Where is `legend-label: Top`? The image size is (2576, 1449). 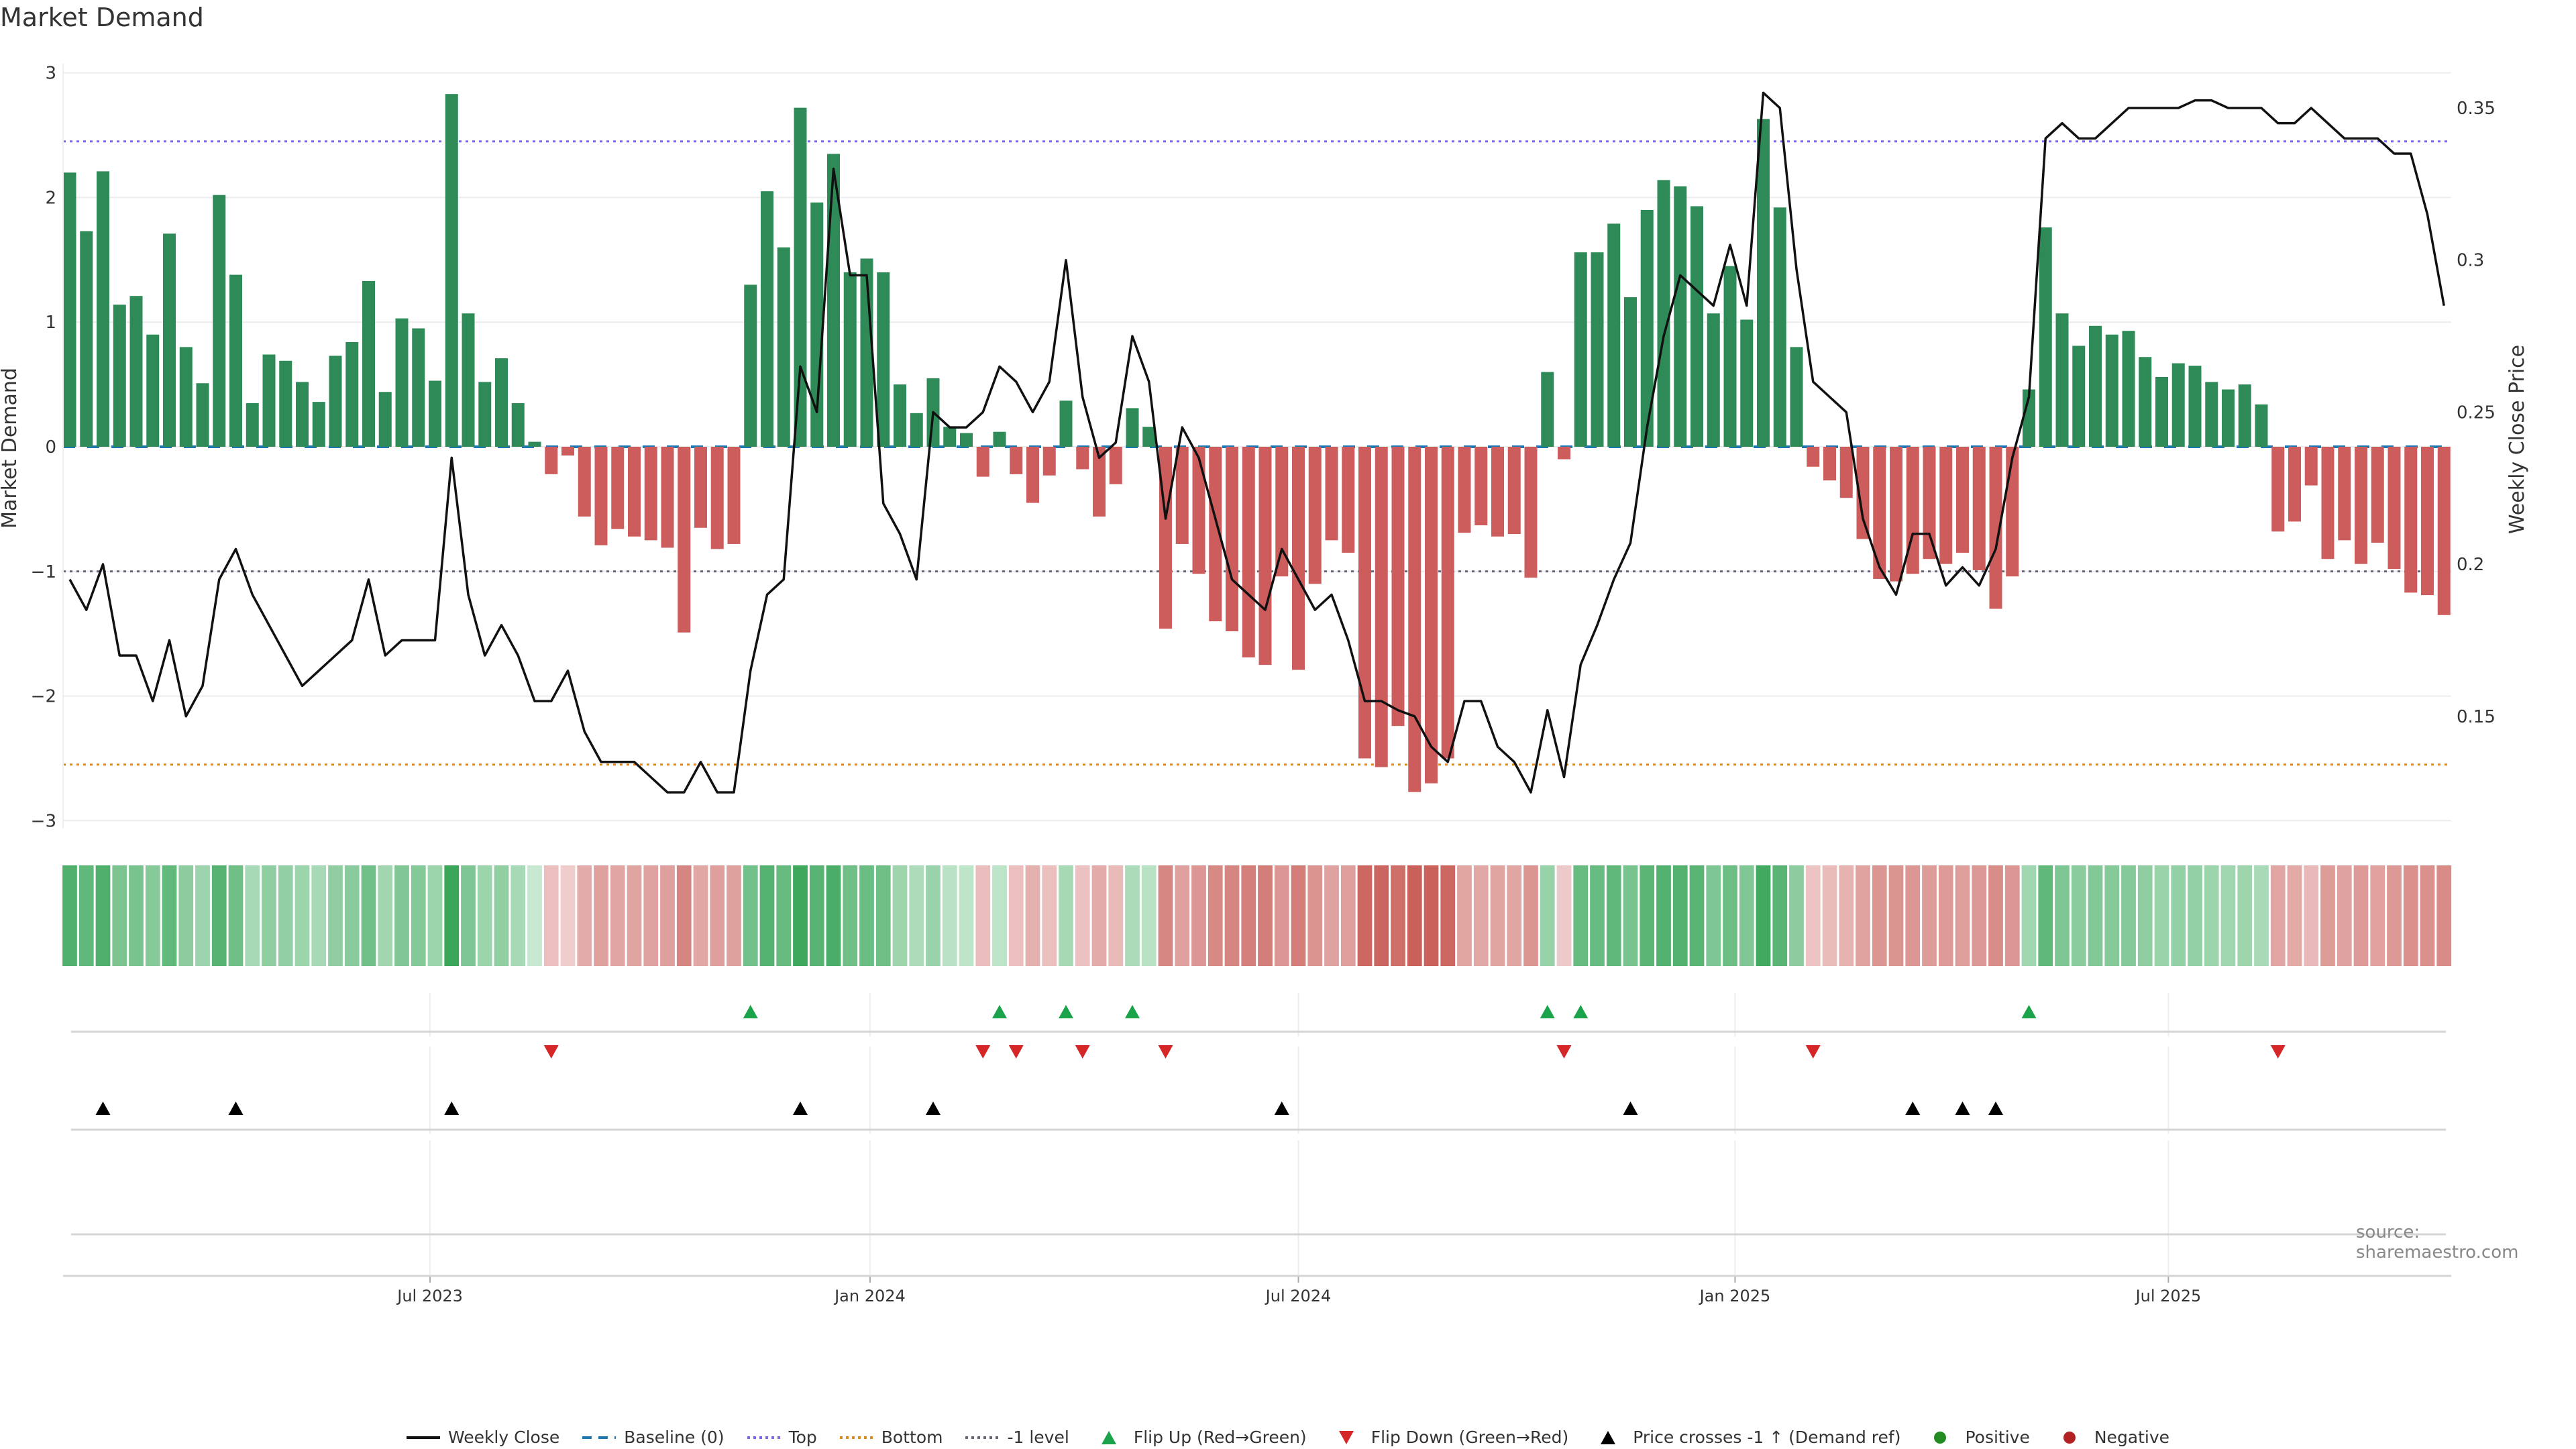
legend-label: Top is located at coordinates (802, 1437).